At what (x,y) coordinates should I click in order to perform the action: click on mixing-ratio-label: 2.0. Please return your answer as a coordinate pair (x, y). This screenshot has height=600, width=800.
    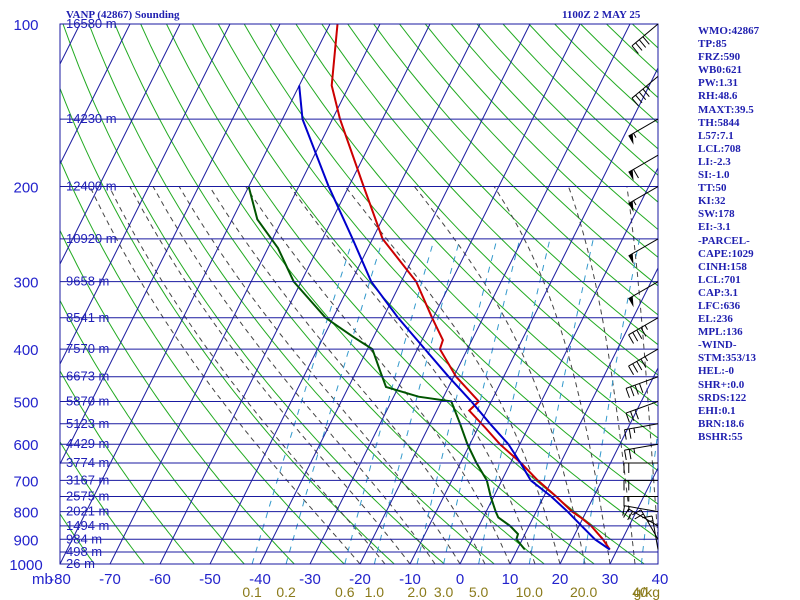
    Looking at the image, I should click on (417, 592).